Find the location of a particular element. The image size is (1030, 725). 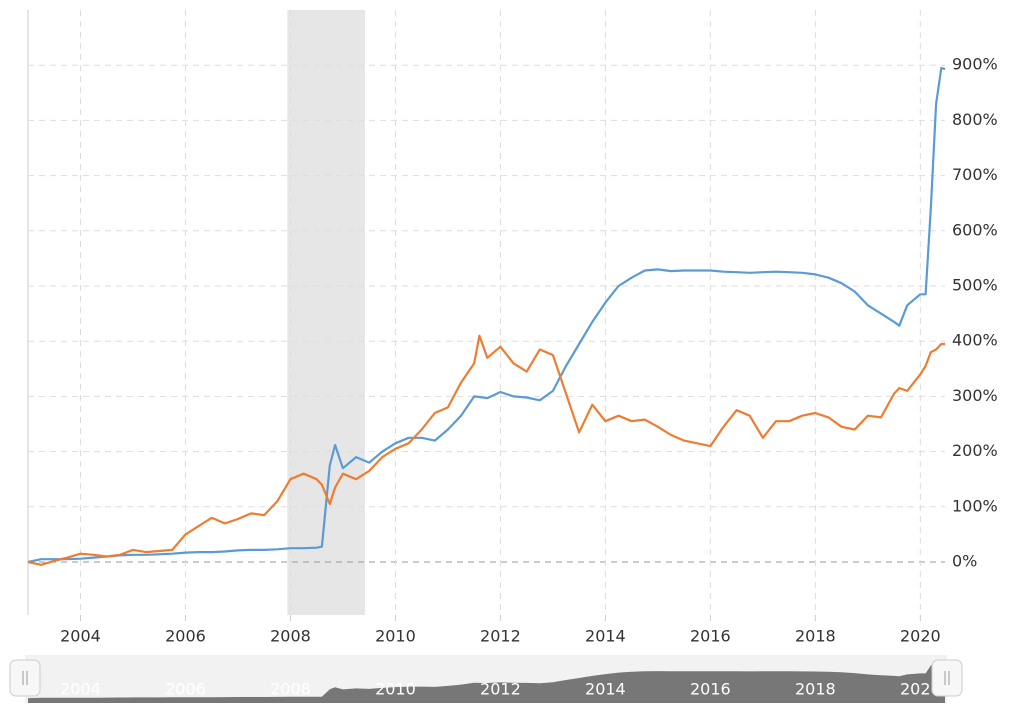

x-tick-label: 2010 is located at coordinates (395, 636).